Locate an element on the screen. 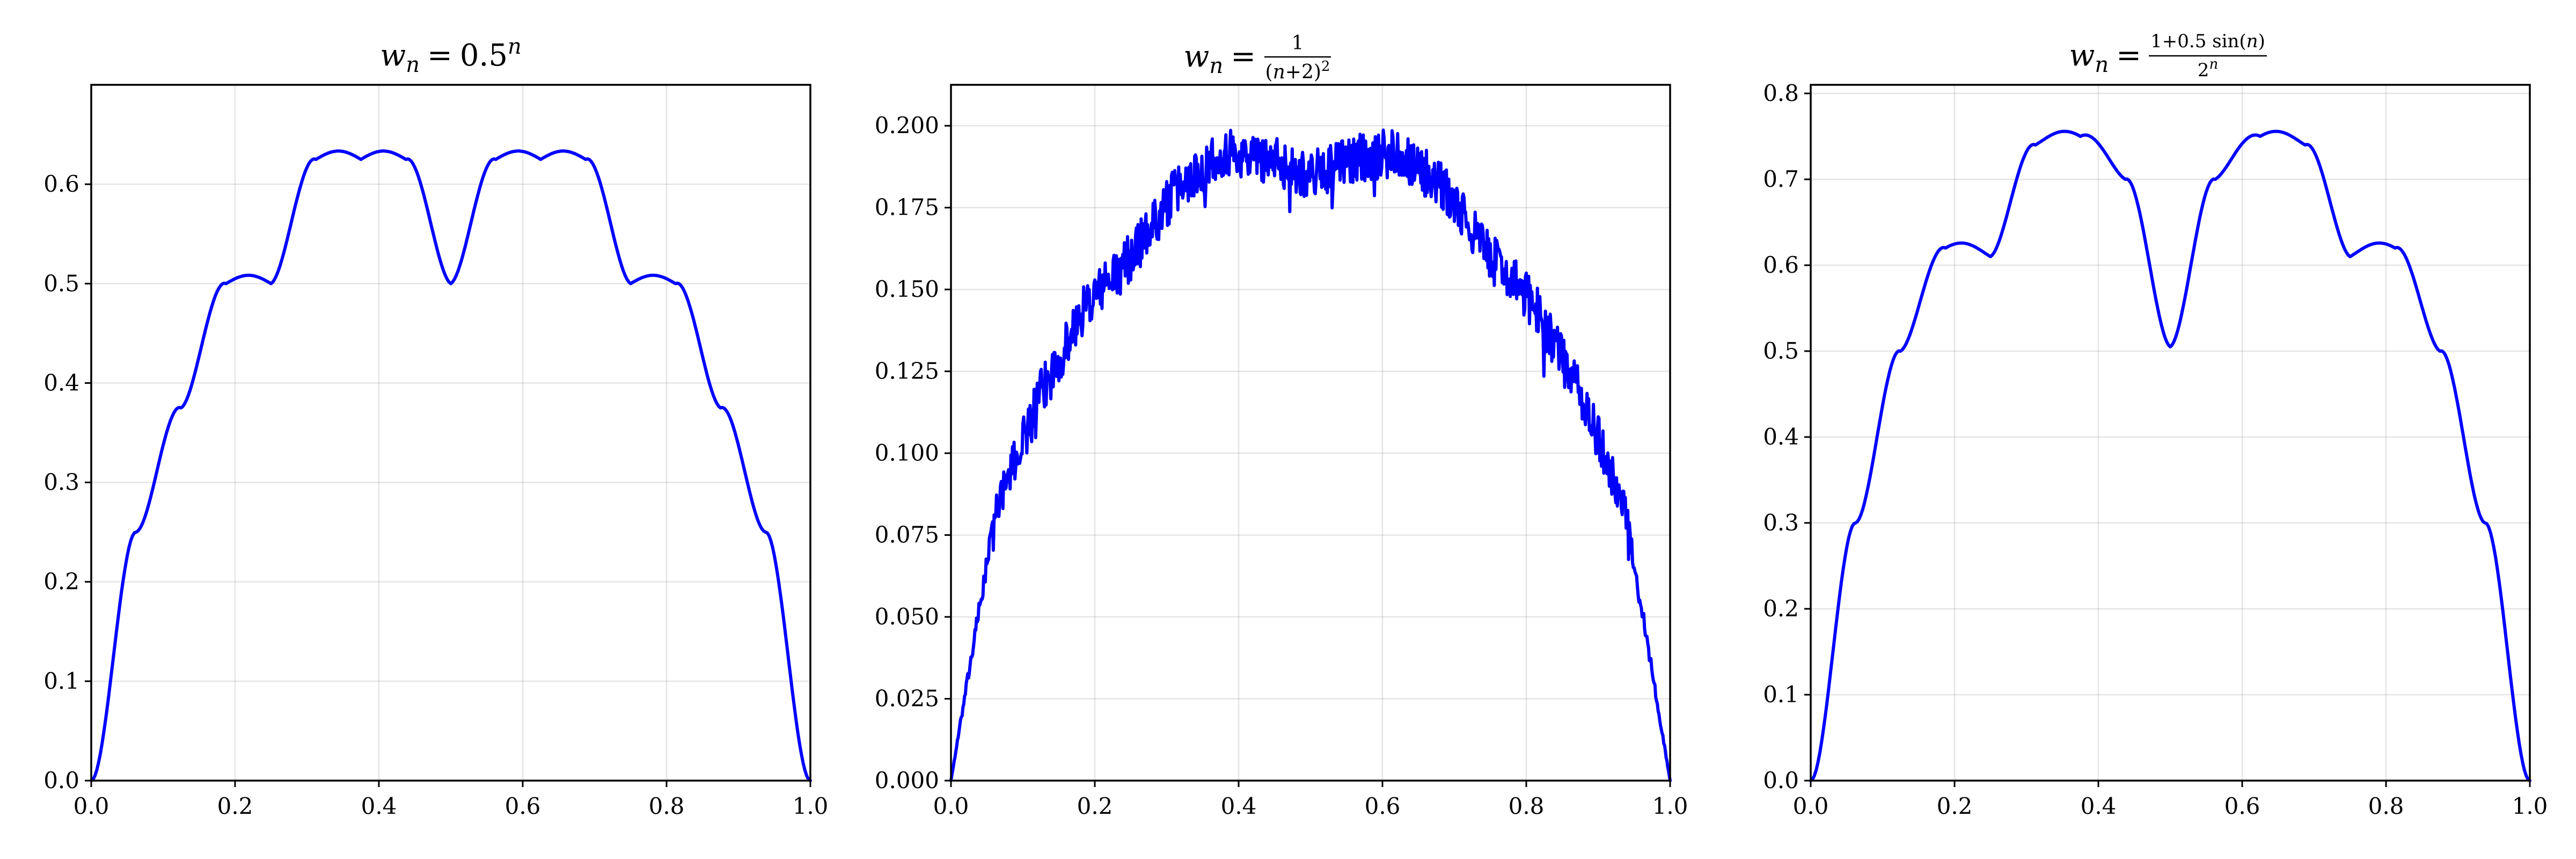  y-tick-label: 0.050 is located at coordinates (907, 616).